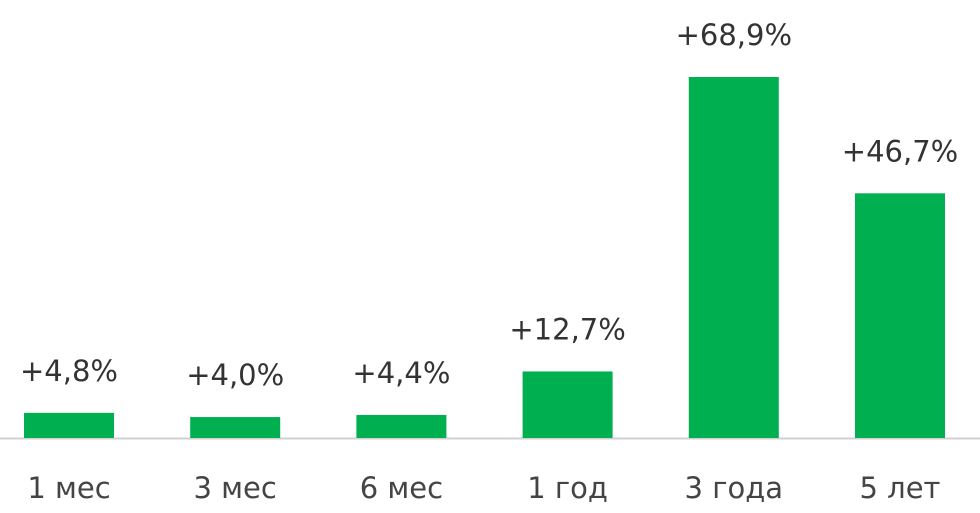  Describe the element at coordinates (401, 488) in the screenshot. I see `category-label: 6 мес` at that location.